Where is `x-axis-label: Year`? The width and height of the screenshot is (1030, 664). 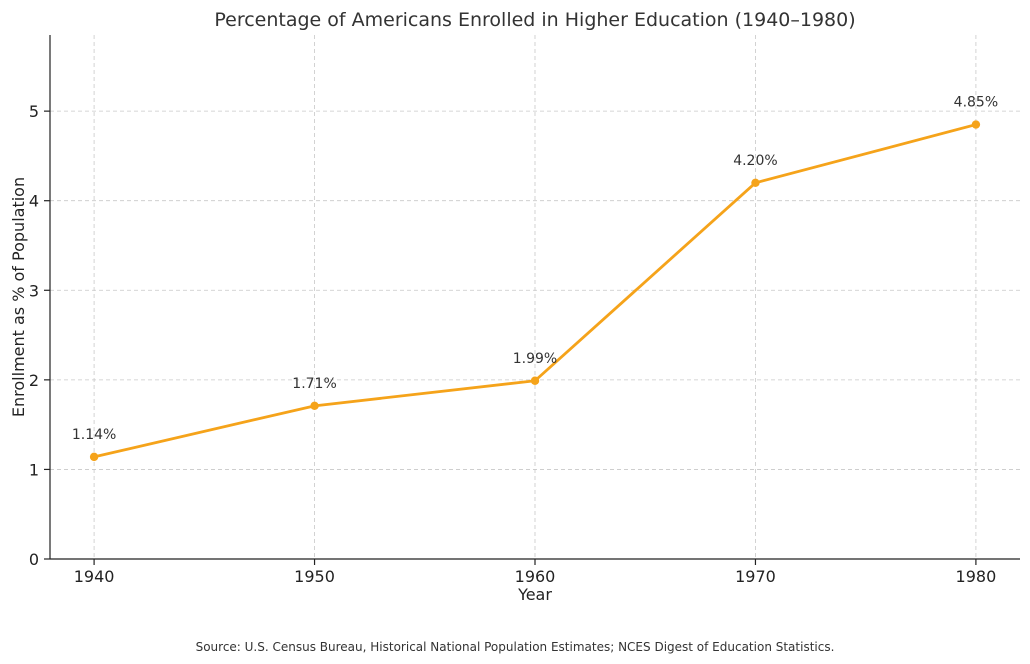
x-axis-label: Year is located at coordinates (534, 594).